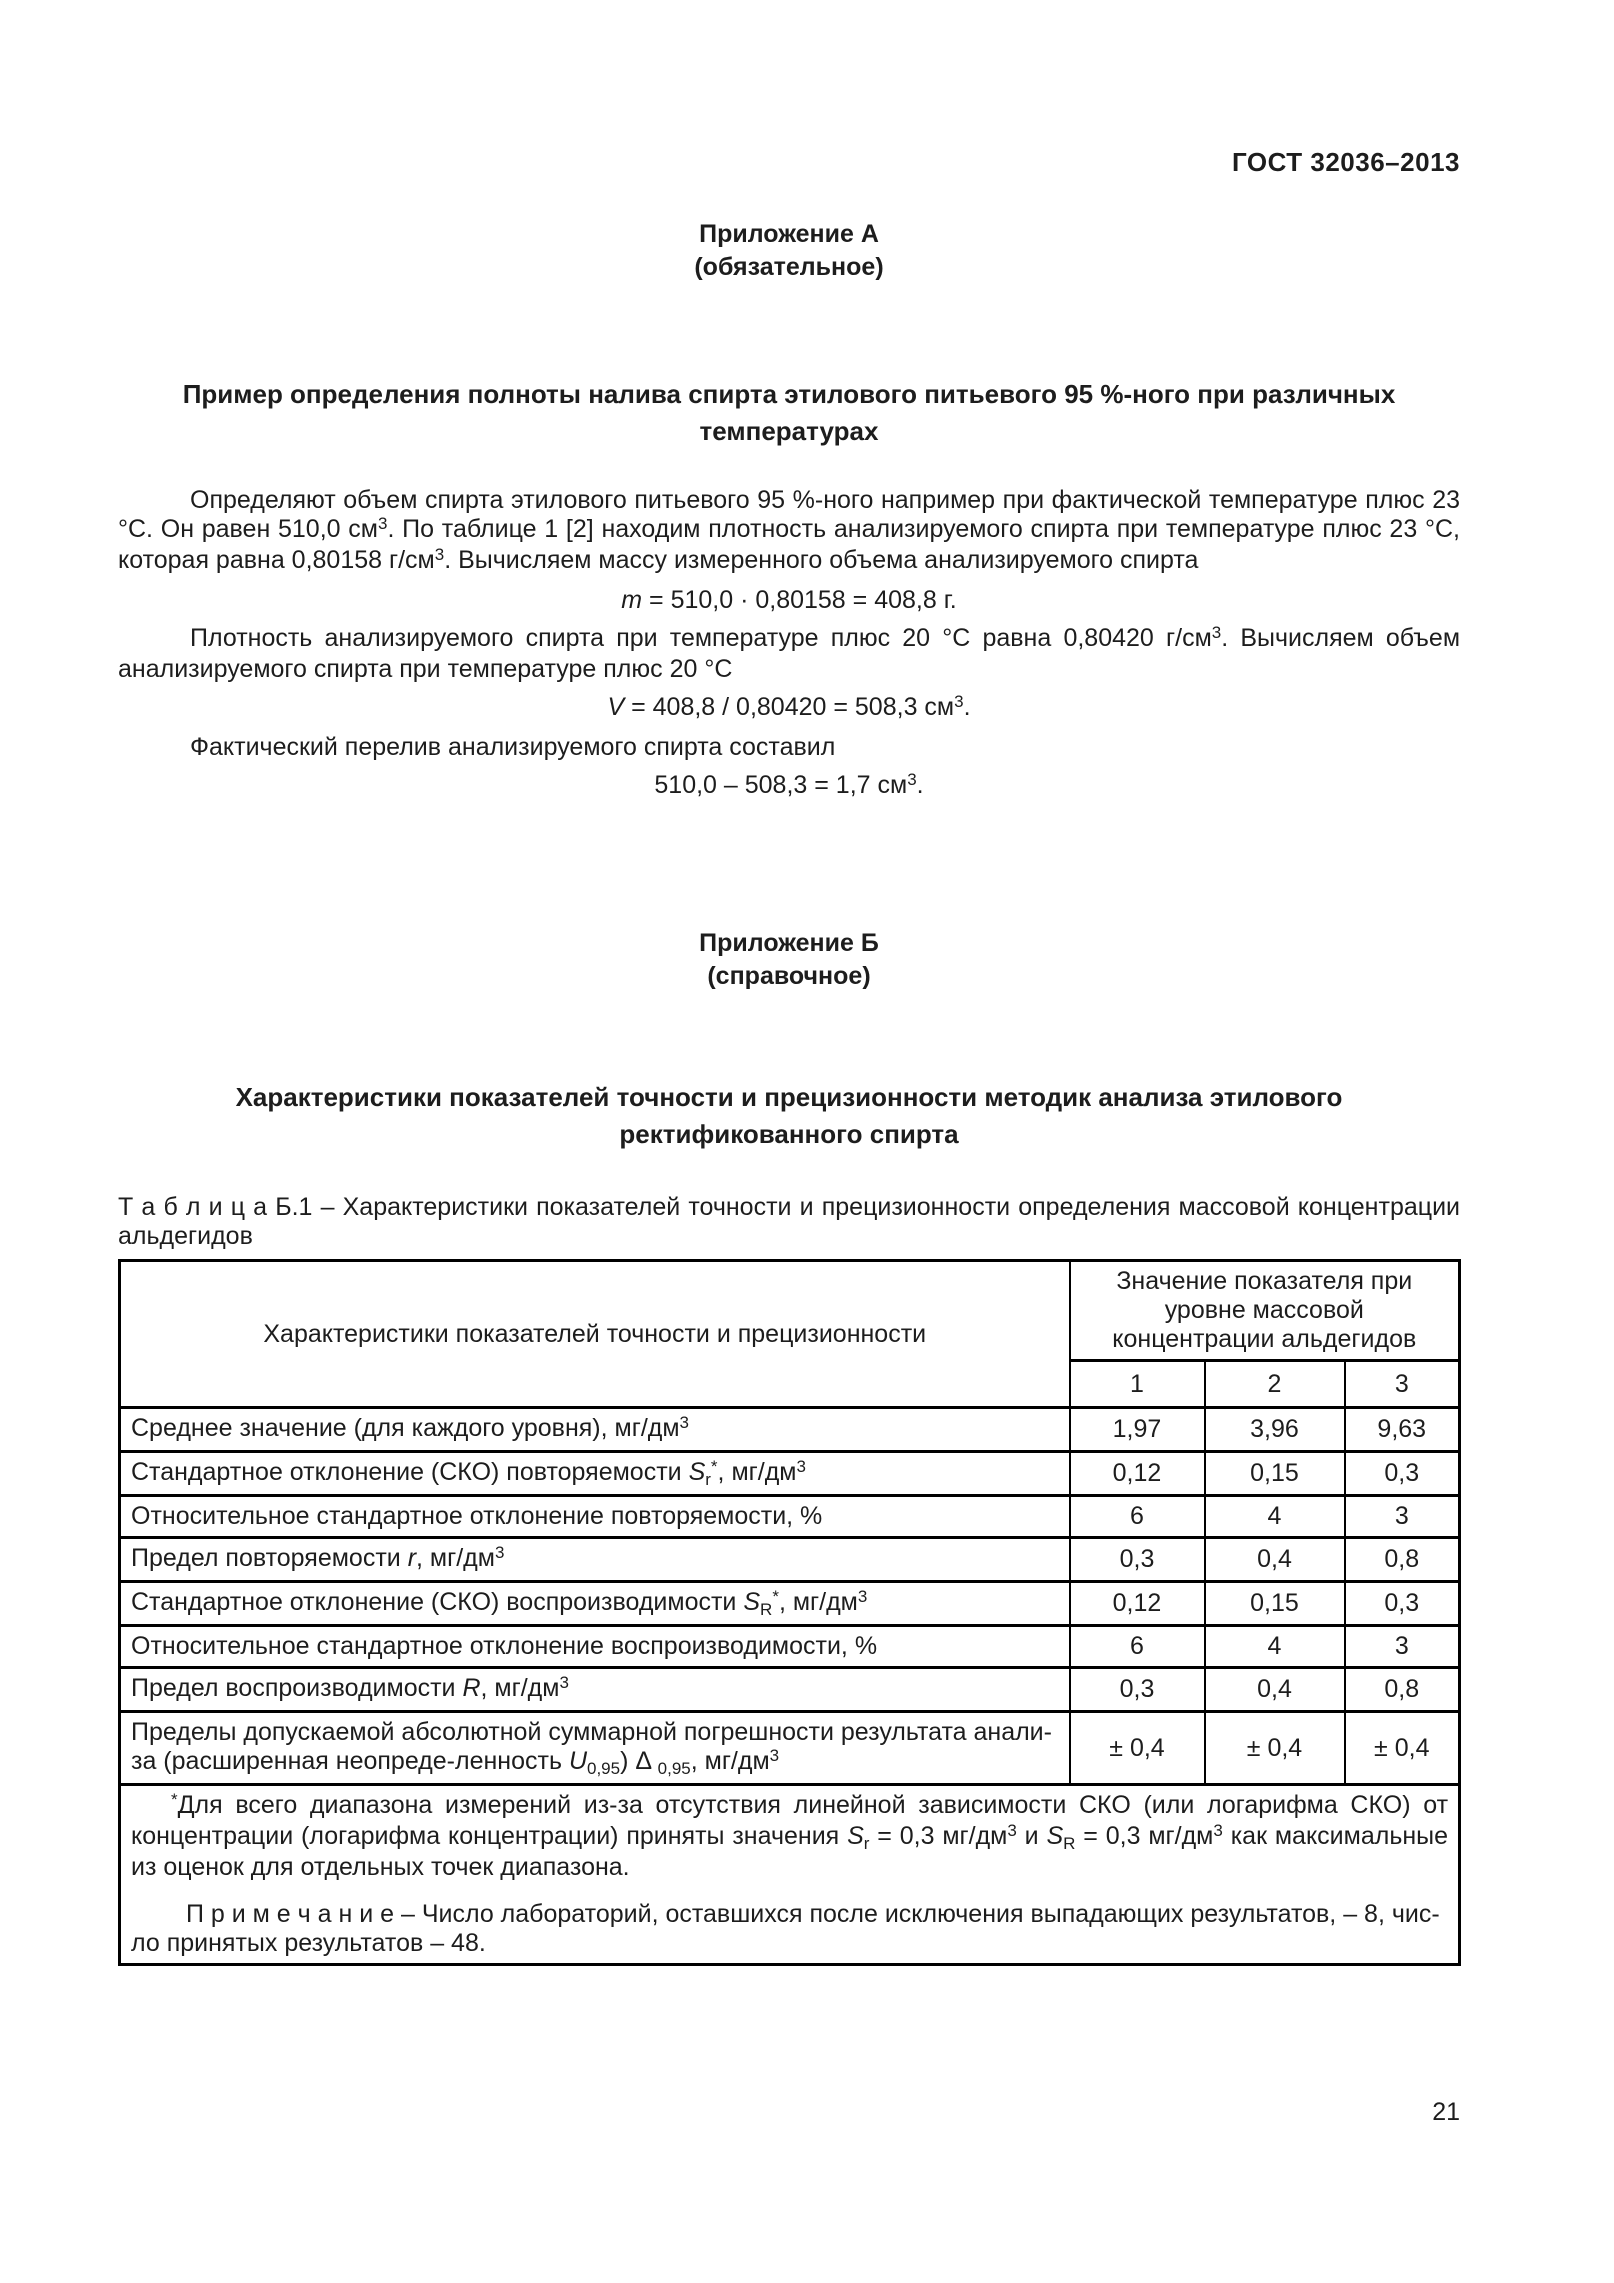 The width and height of the screenshot is (1614, 2283). What do you see at coordinates (1402, 1384) in the screenshot?
I see `level-header-3: 3` at bounding box center [1402, 1384].